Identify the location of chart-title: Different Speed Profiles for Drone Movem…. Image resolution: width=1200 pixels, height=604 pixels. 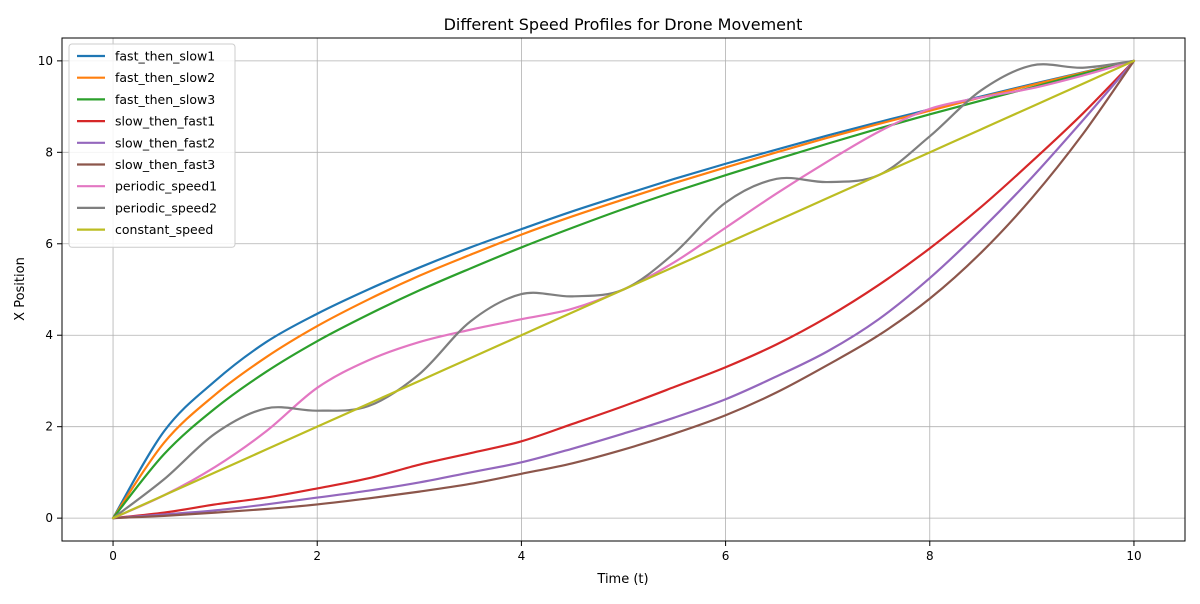
(623, 24).